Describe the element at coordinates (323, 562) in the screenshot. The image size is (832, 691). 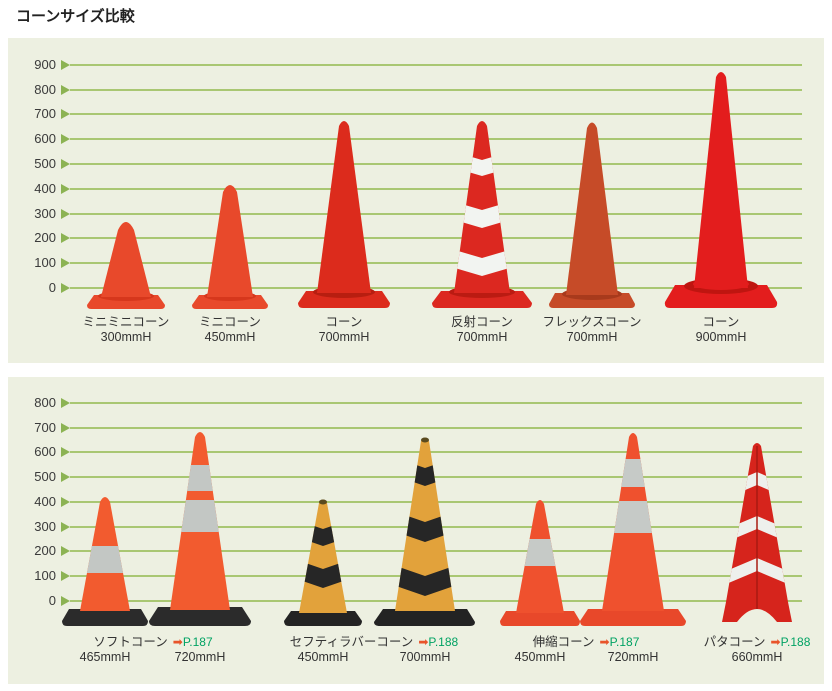
I see `rubber-cone-small-image` at that location.